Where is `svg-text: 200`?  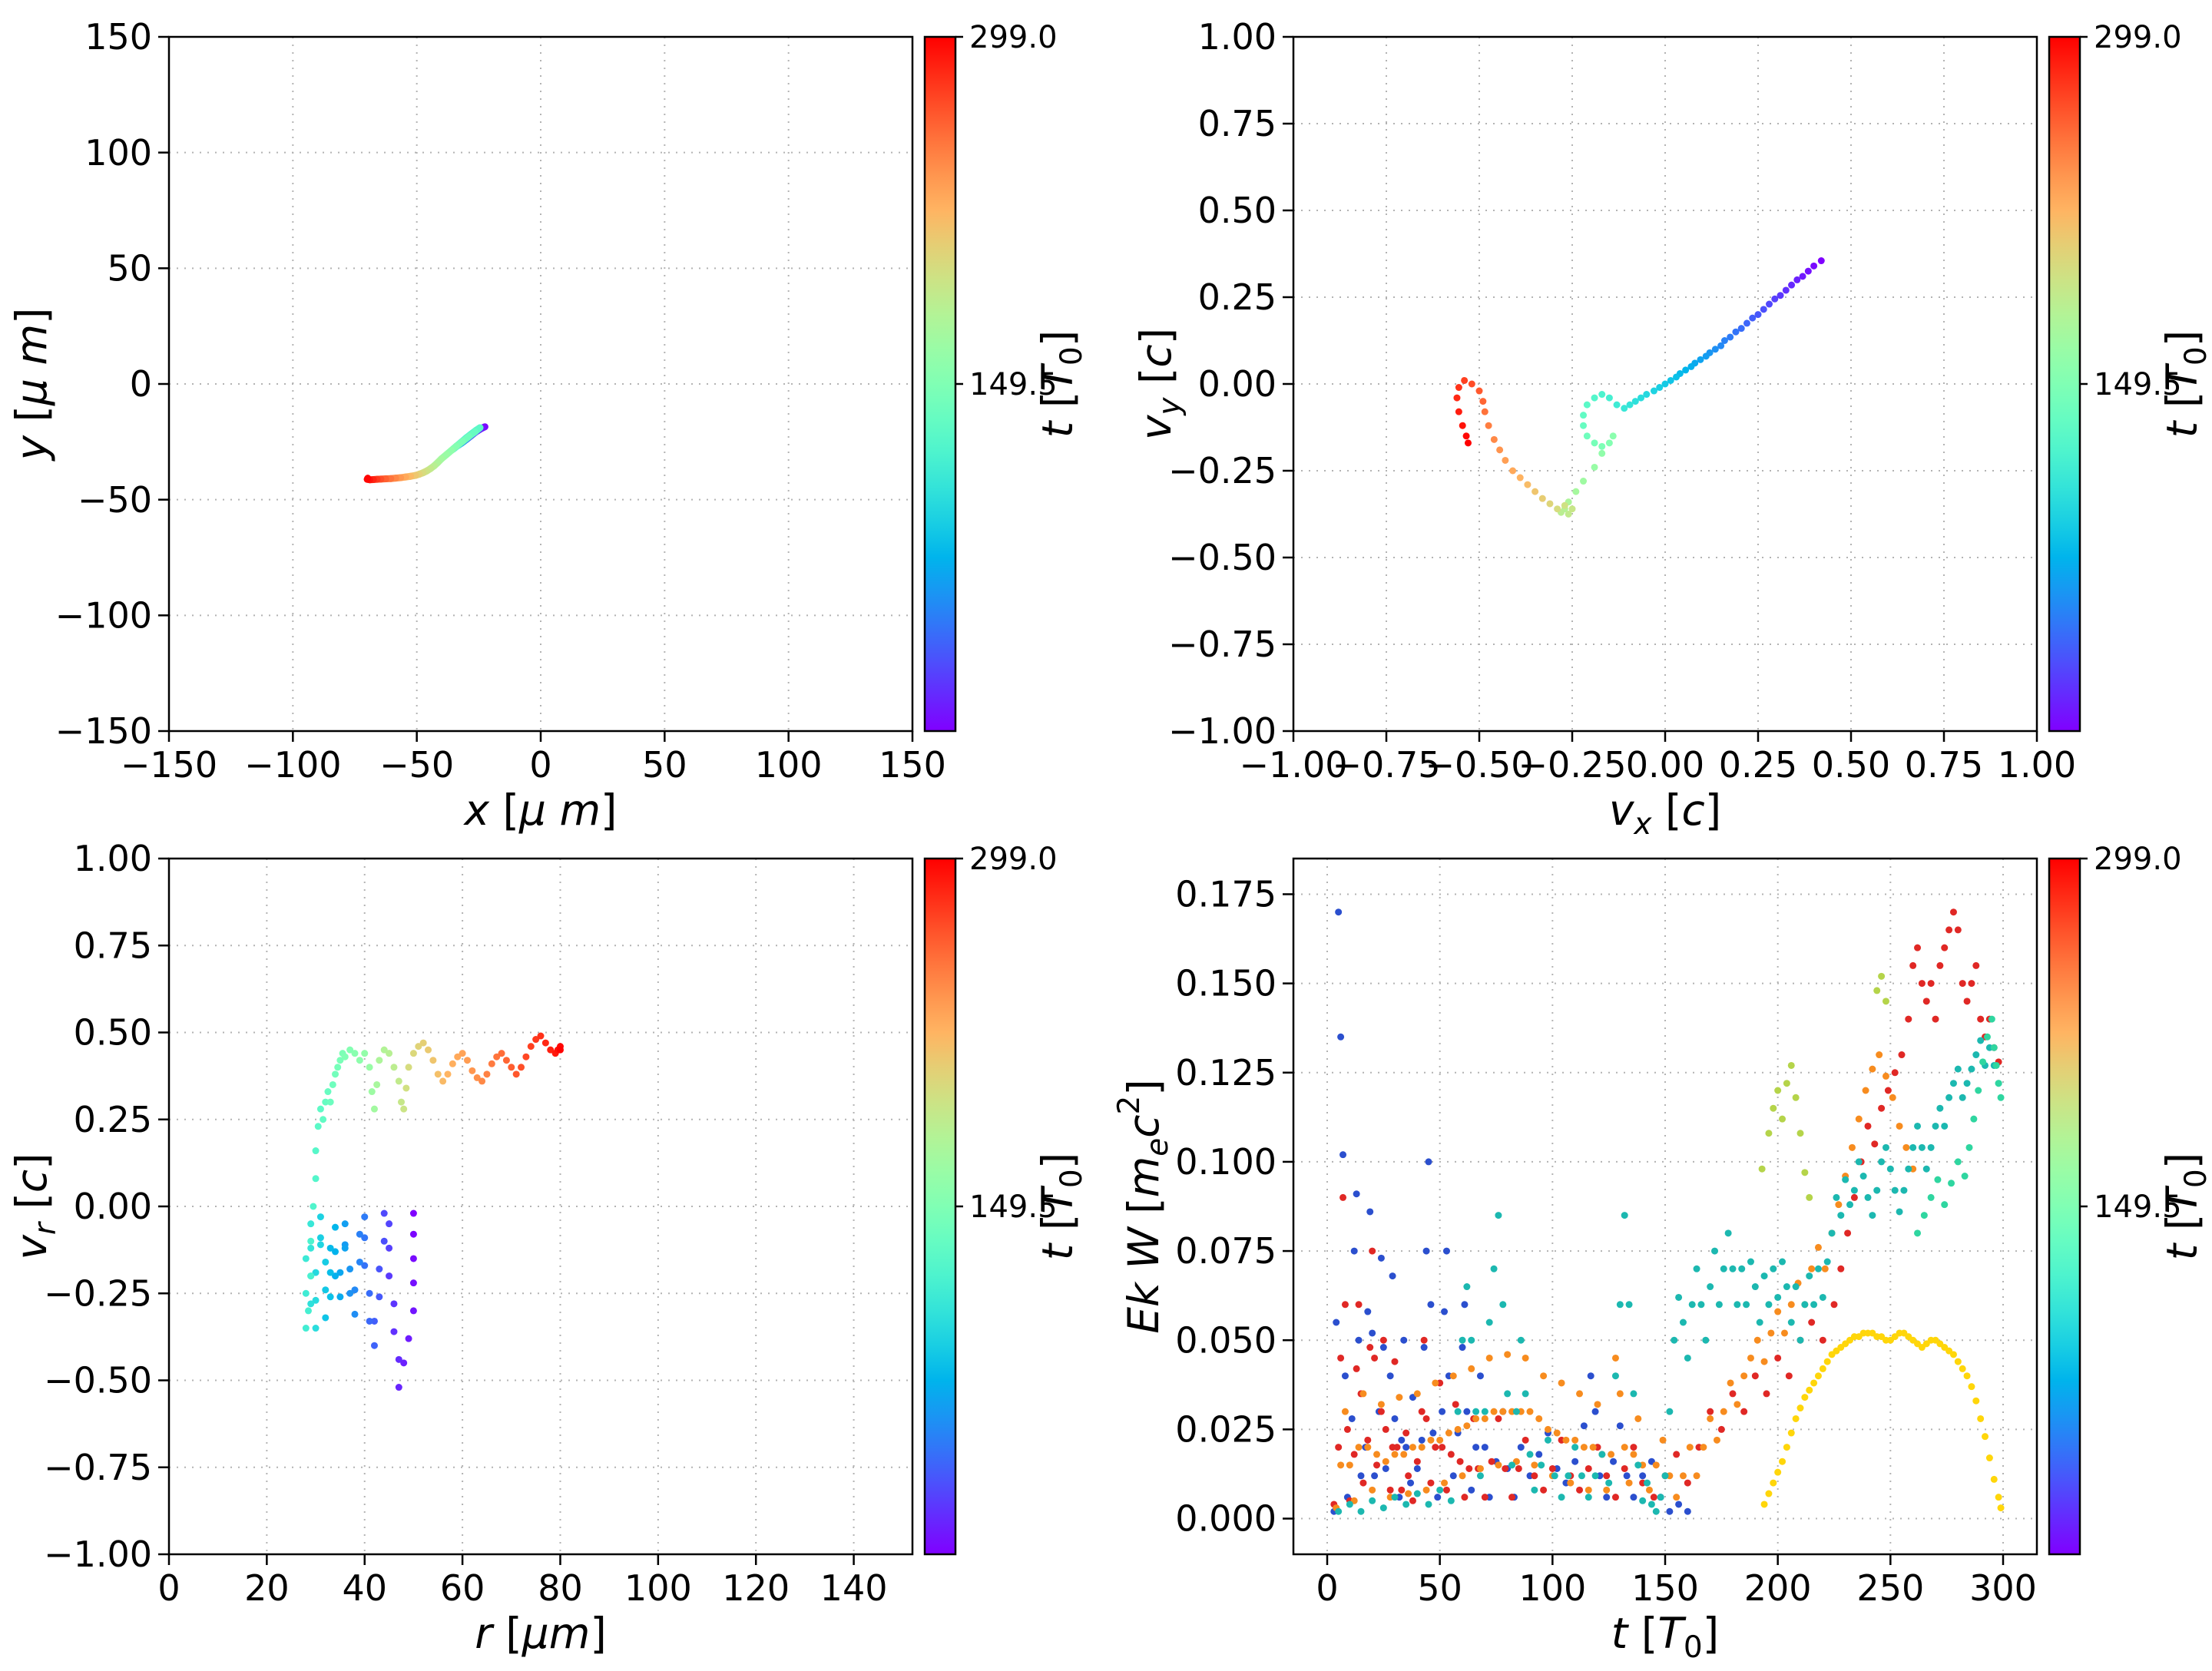
svg-text: 200 is located at coordinates (1778, 1588).